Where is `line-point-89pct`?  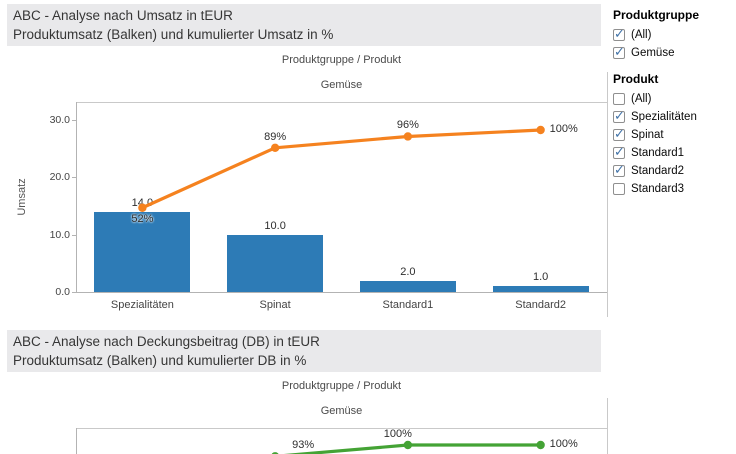
line-point-89pct is located at coordinates (275, 148).